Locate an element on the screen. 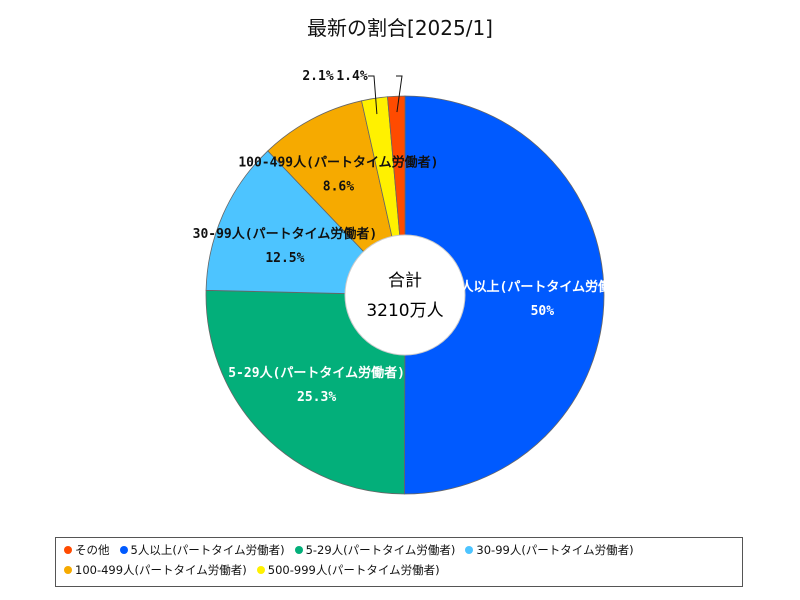 The height and width of the screenshot is (600, 800). donut-hole is located at coordinates (405, 295).